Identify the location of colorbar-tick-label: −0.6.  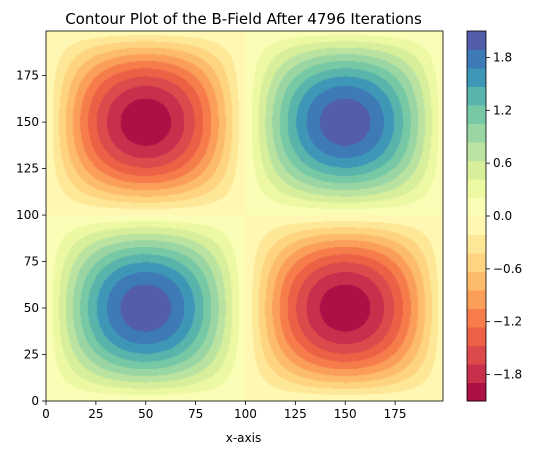
(507, 269).